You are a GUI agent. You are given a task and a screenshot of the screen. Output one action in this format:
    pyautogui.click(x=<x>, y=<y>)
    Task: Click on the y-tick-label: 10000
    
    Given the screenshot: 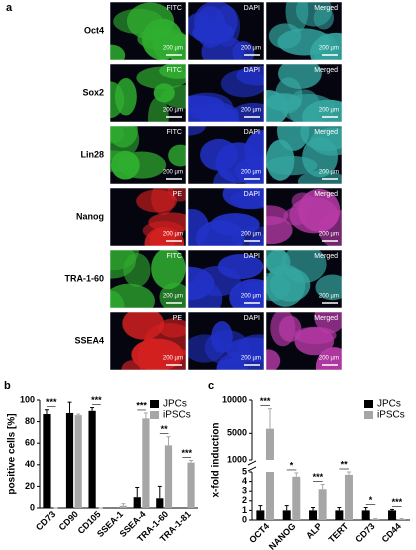 What is the action you would take?
    pyautogui.click(x=234, y=399)
    